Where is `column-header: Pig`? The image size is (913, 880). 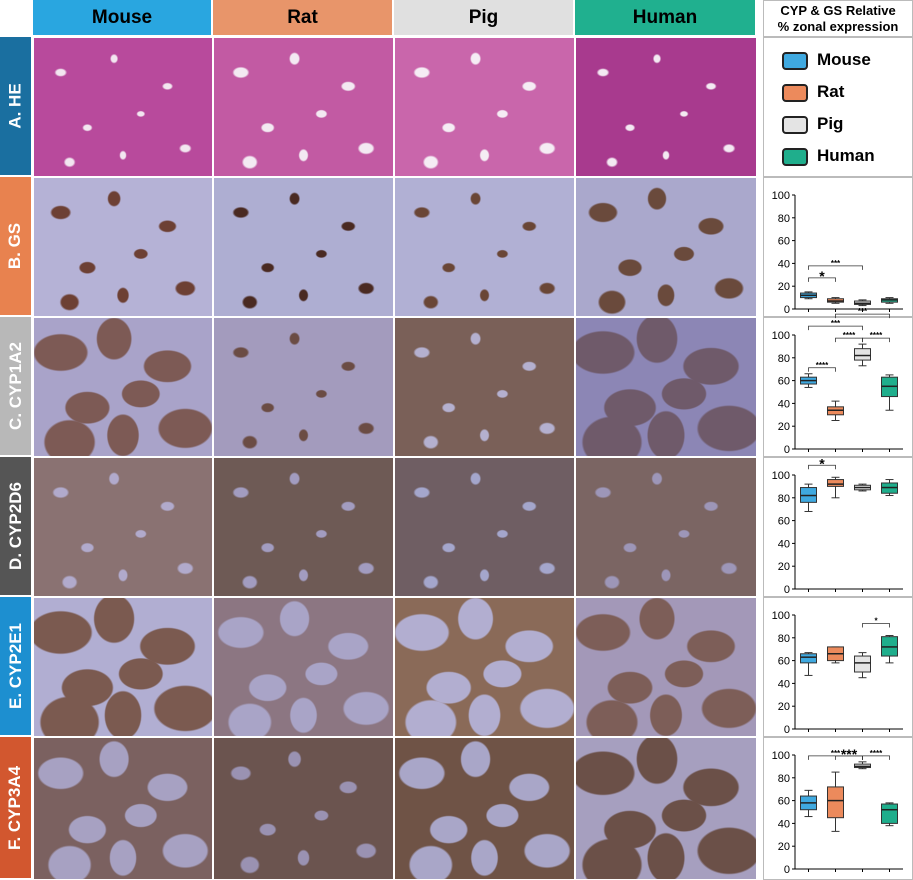 column-header: Pig is located at coordinates (483, 17).